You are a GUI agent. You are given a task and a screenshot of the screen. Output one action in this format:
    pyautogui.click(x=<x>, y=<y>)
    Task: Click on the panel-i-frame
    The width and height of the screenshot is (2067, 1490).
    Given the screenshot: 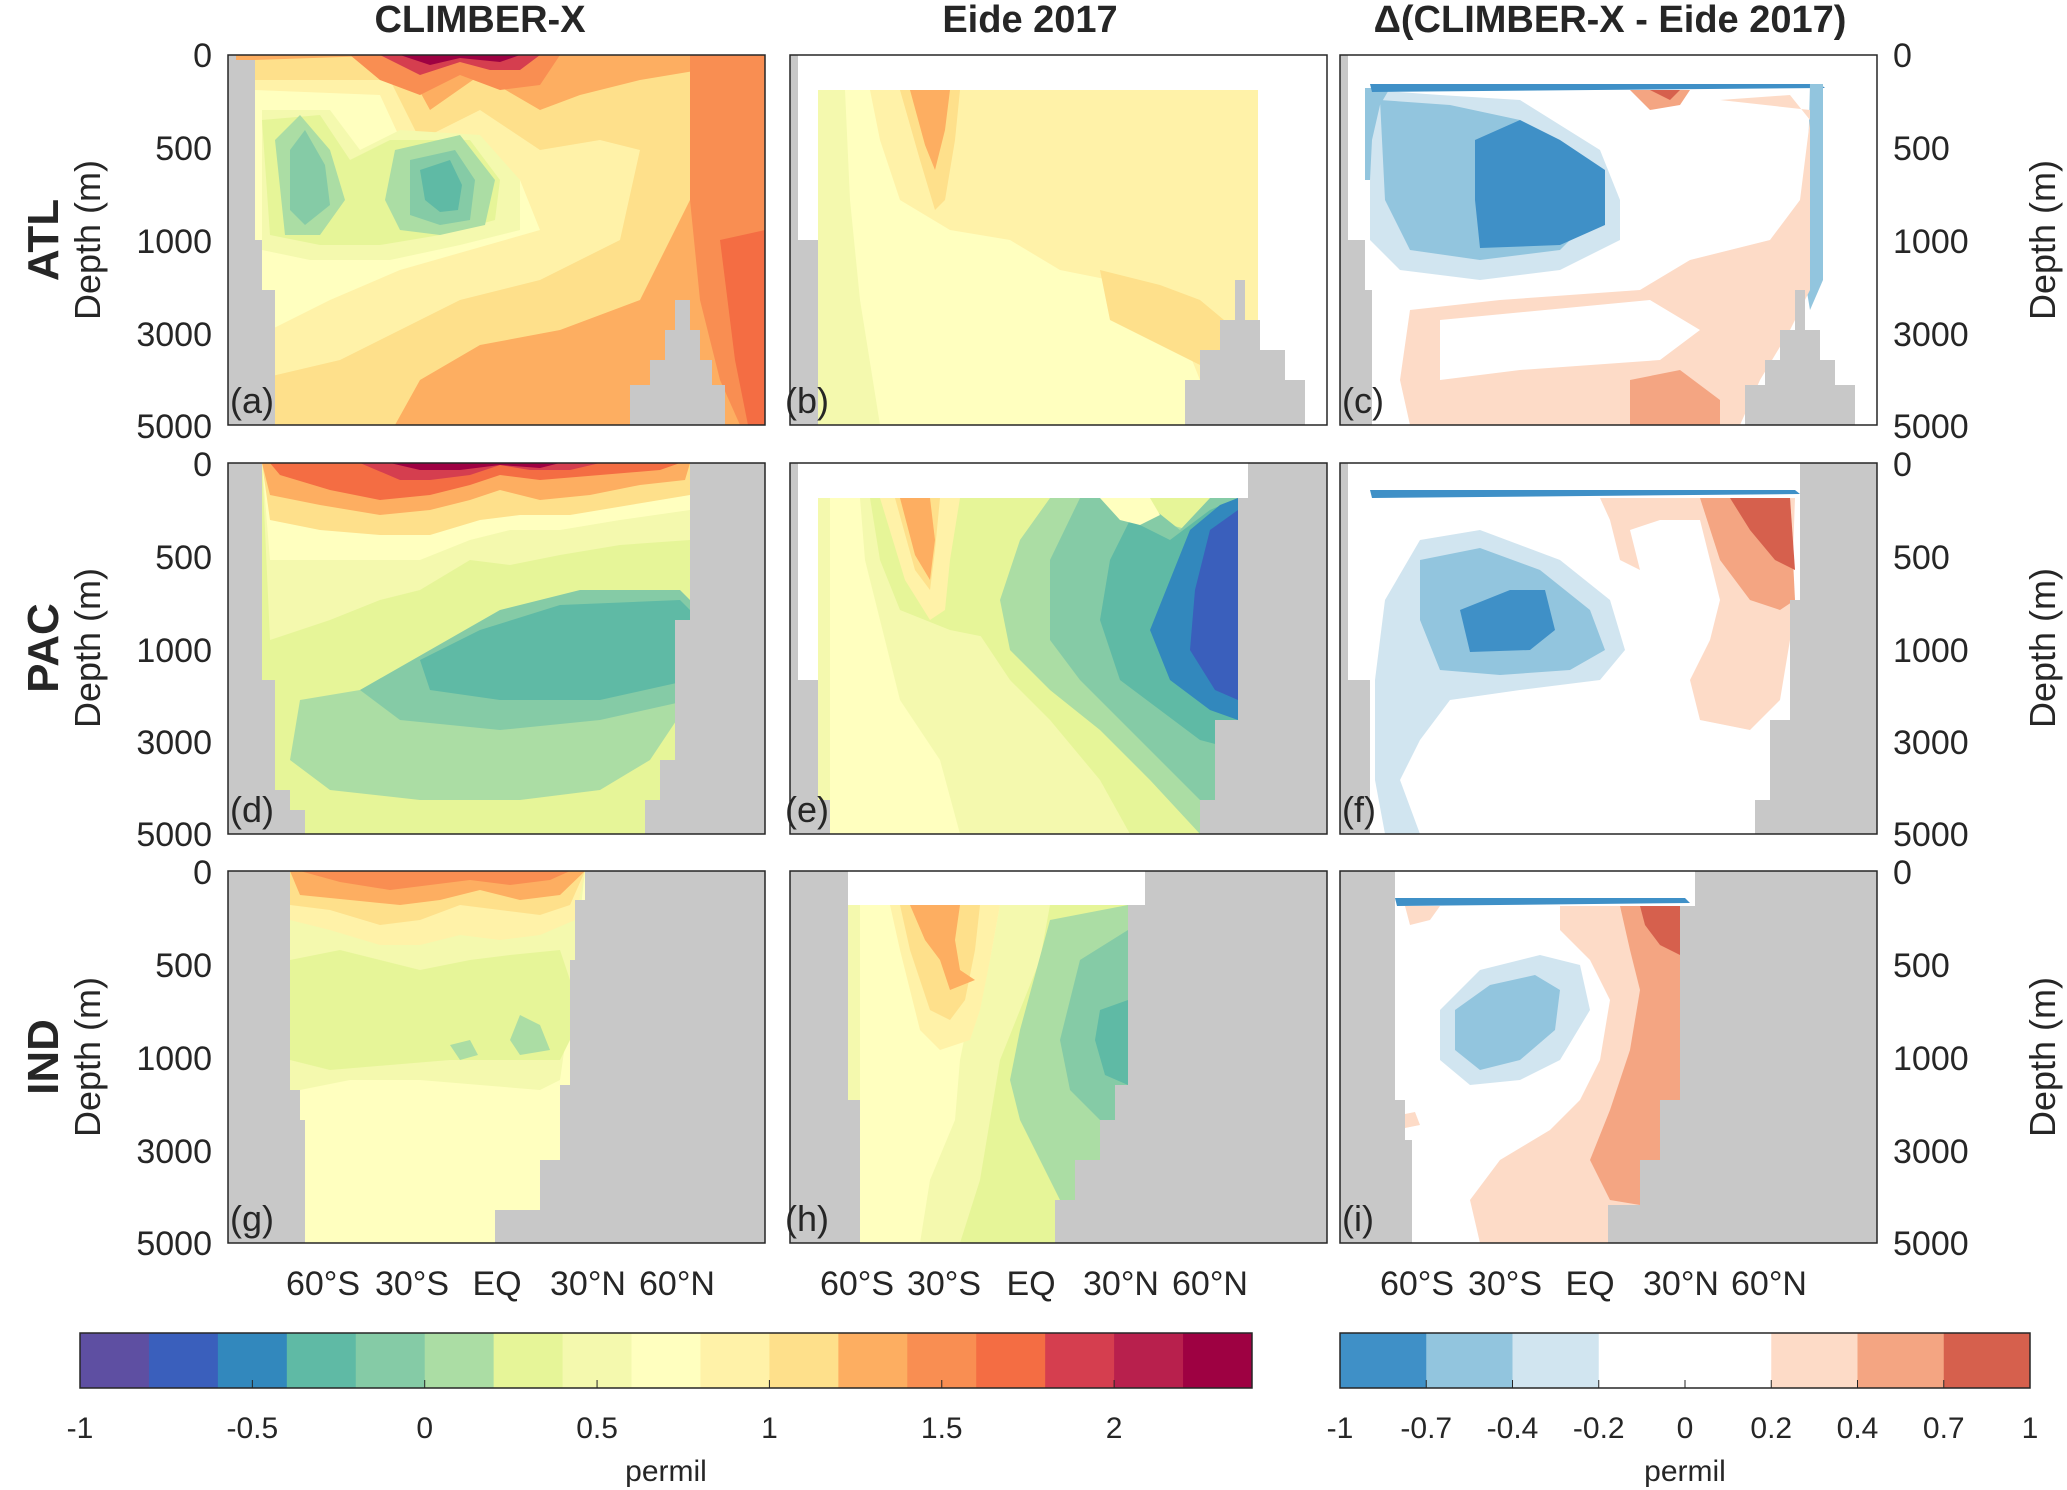 What is the action you would take?
    pyautogui.click(x=1608, y=1057)
    